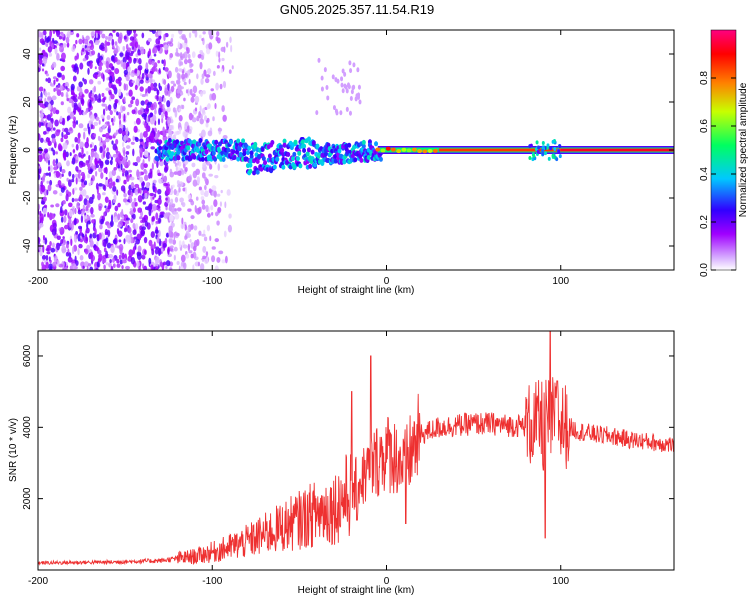  I want to click on spectrogram-y-tick-label: -20, so click(27, 197).